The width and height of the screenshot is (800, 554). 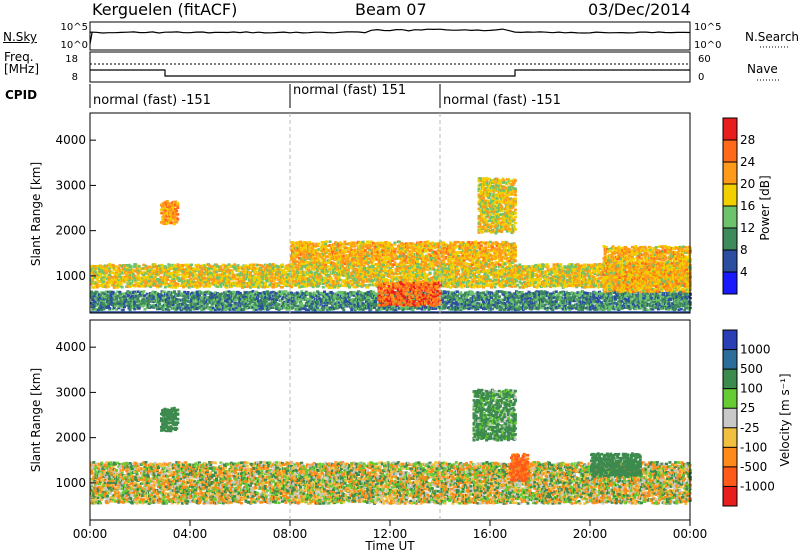 What do you see at coordinates (707, 45) in the screenshot?
I see `nsearch-tick-bottom: 10^0` at bounding box center [707, 45].